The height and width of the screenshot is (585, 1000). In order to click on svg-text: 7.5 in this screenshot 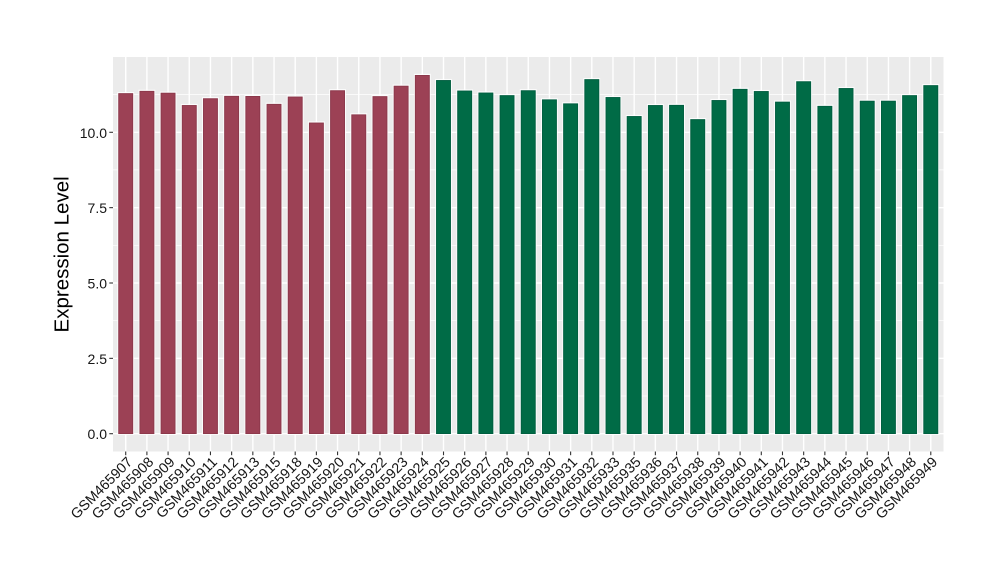, I will do `click(98, 208)`.